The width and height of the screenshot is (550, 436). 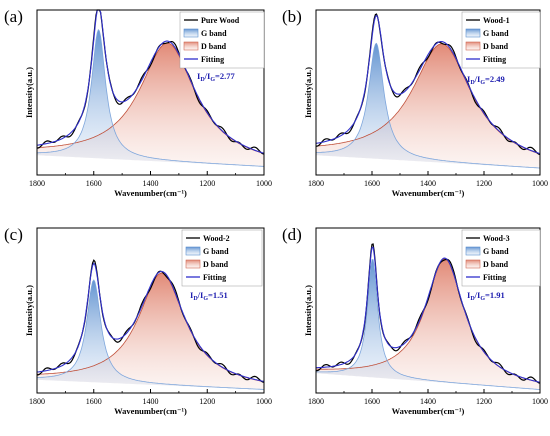 I want to click on panel-d-x-tick-label: 1200, so click(x=484, y=401).